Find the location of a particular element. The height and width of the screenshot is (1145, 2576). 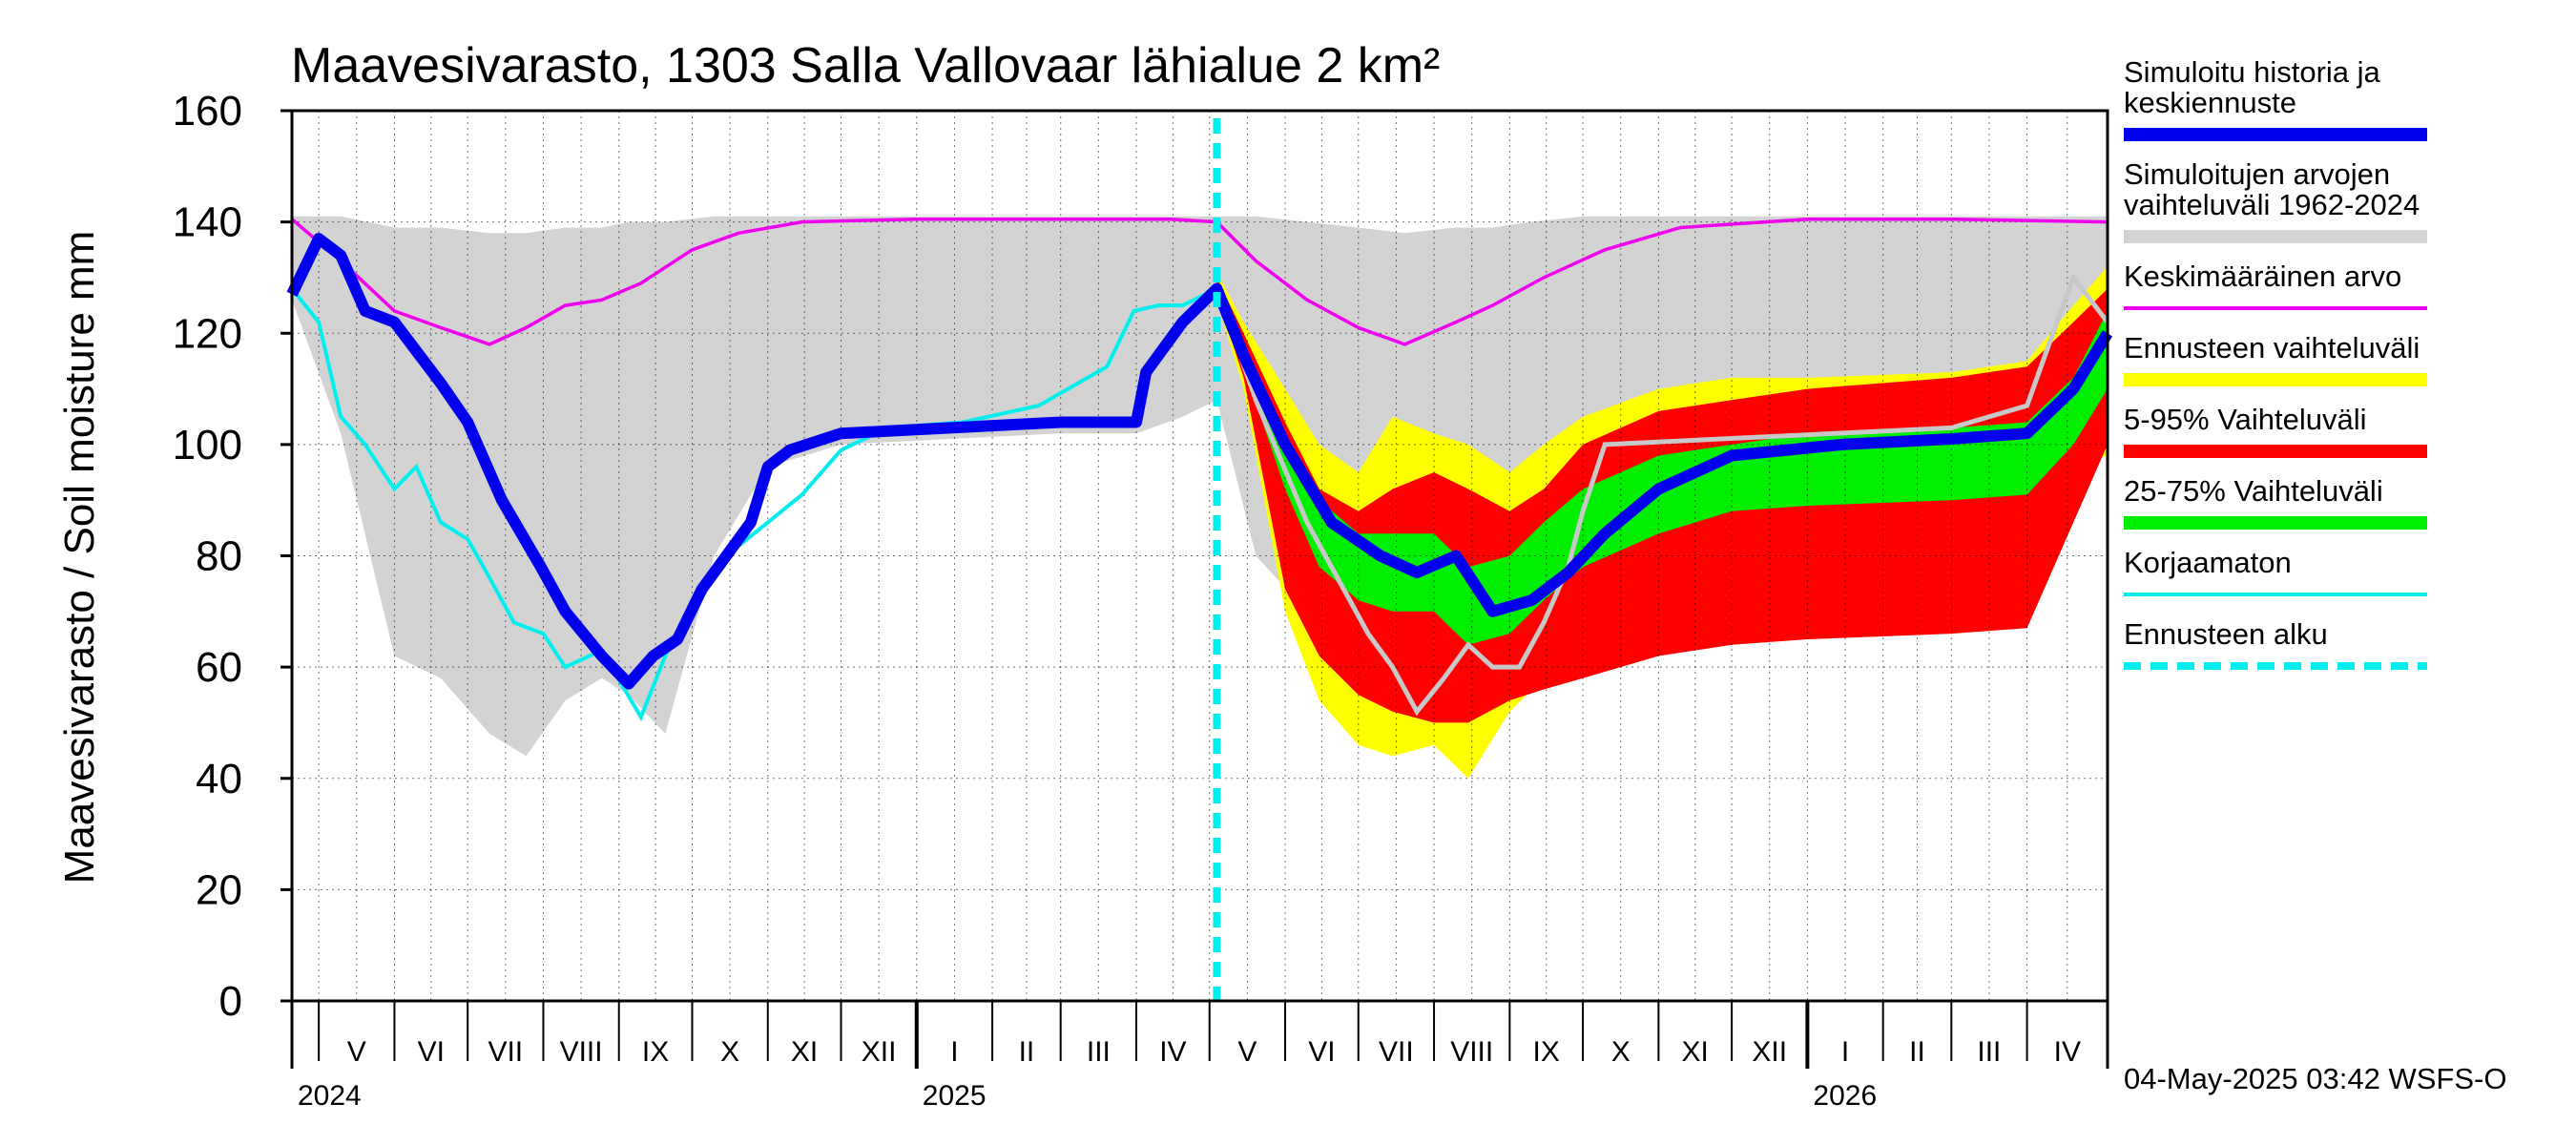

p25-75-band is located at coordinates (1662, 463).